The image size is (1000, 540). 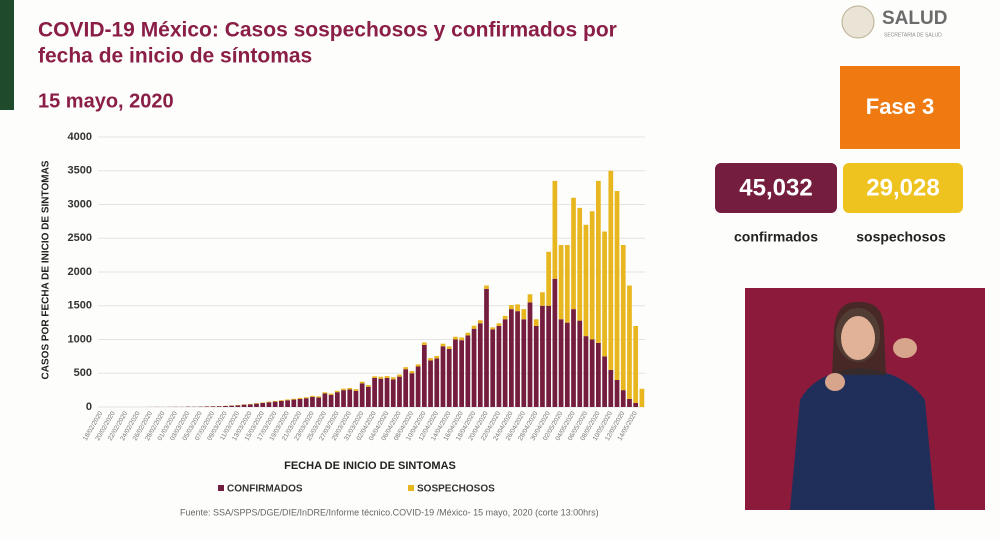 What do you see at coordinates (106, 101) in the screenshot?
I see `date: 15 mayo, 2020` at bounding box center [106, 101].